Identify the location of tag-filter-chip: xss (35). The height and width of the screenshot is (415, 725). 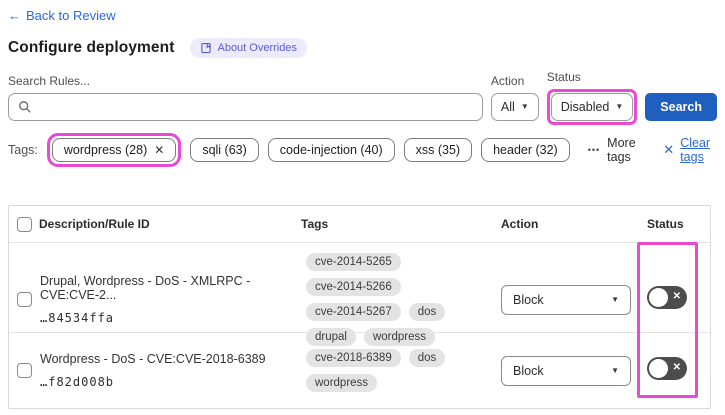
(438, 150).